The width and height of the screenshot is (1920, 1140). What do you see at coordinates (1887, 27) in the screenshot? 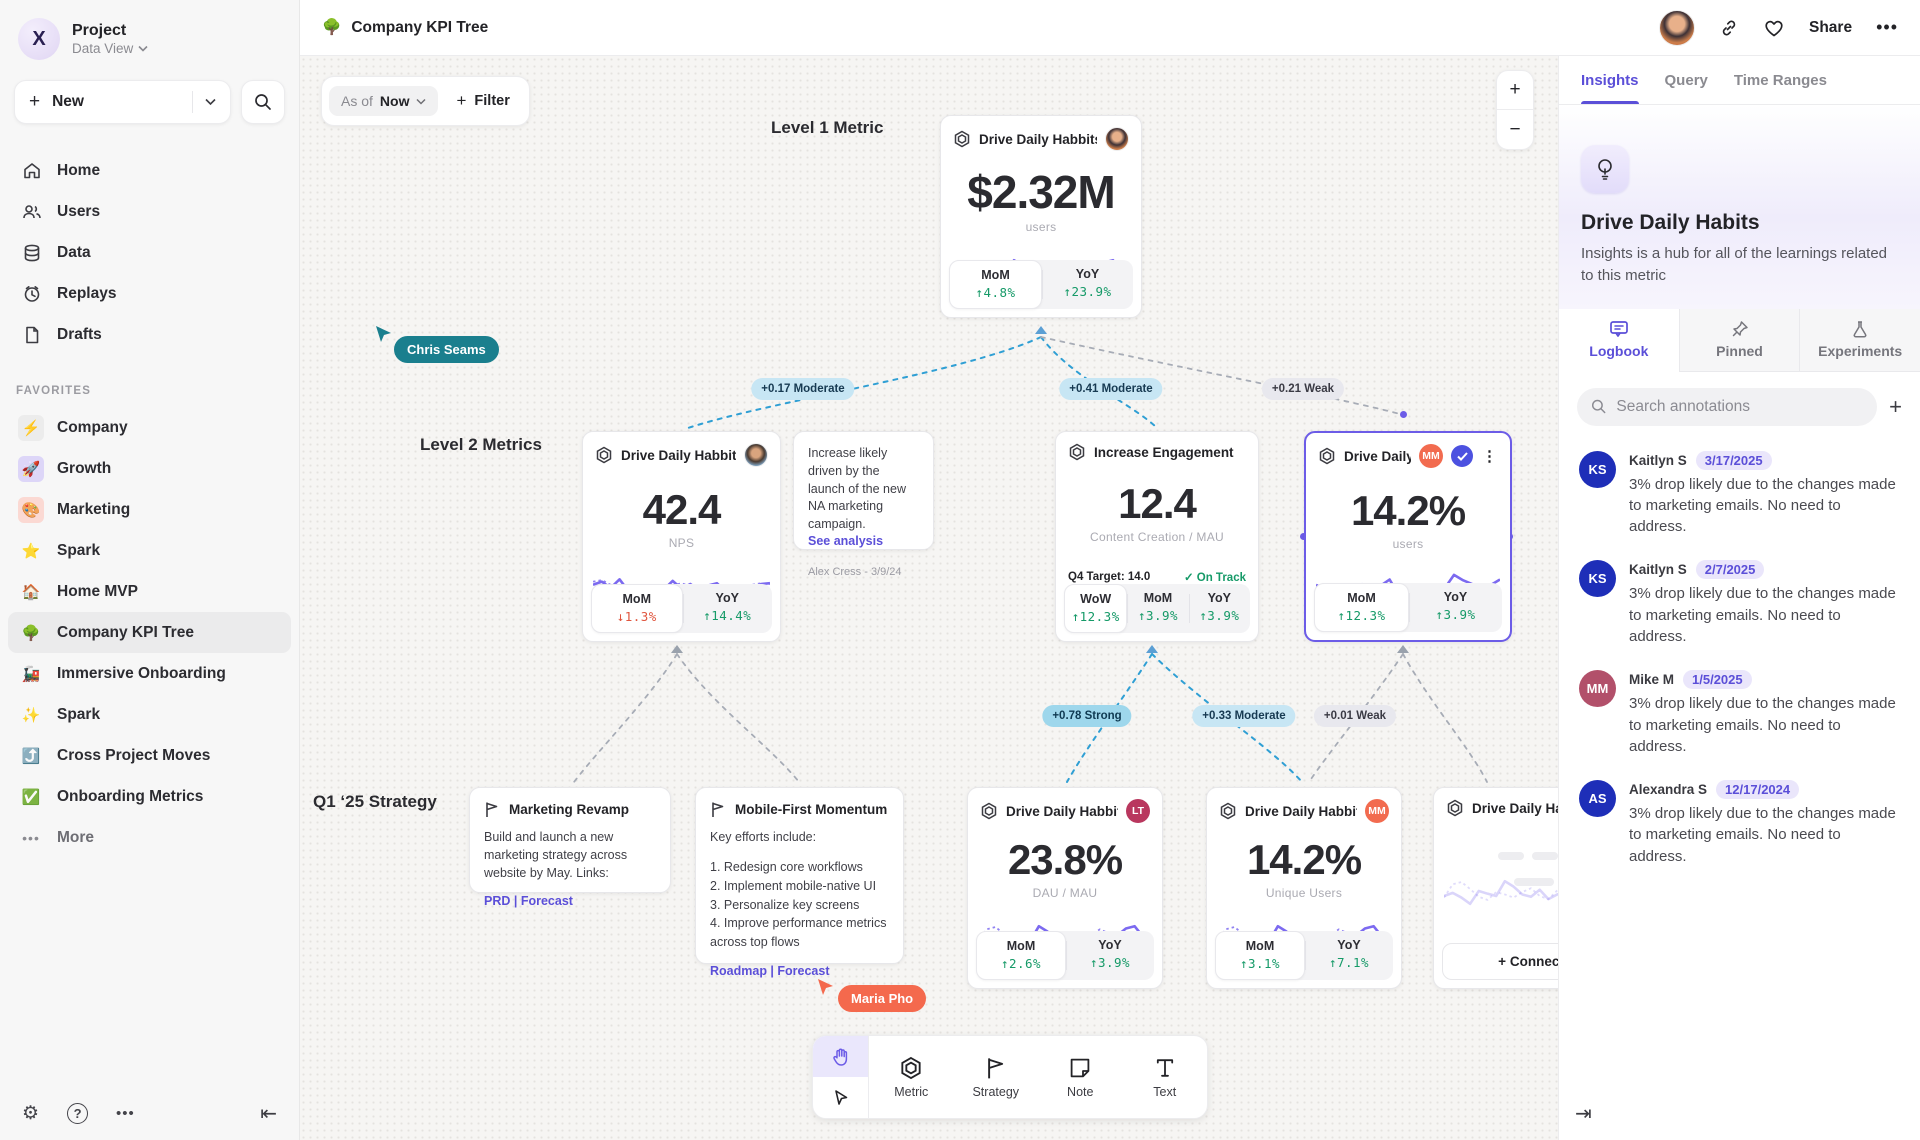
I see `more-menu-icon: •••` at bounding box center [1887, 27].